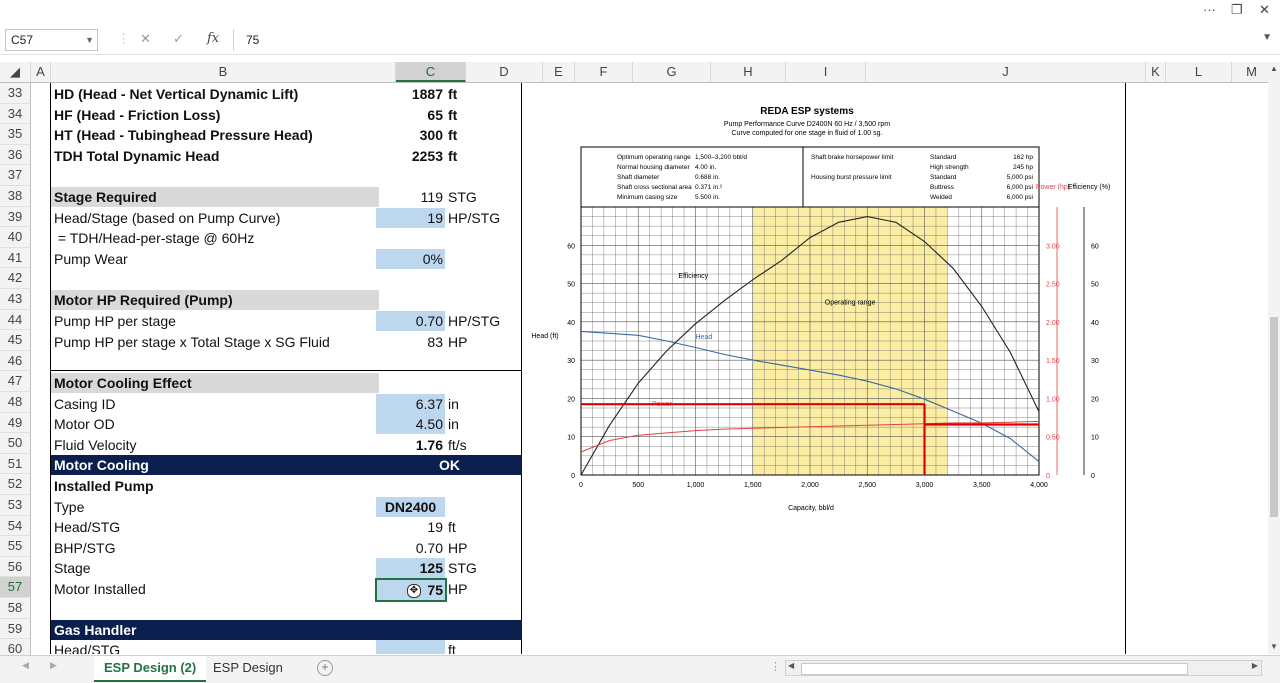 The height and width of the screenshot is (683, 1280). Describe the element at coordinates (435, 115) in the screenshot. I see `cell-c34: 65` at that location.